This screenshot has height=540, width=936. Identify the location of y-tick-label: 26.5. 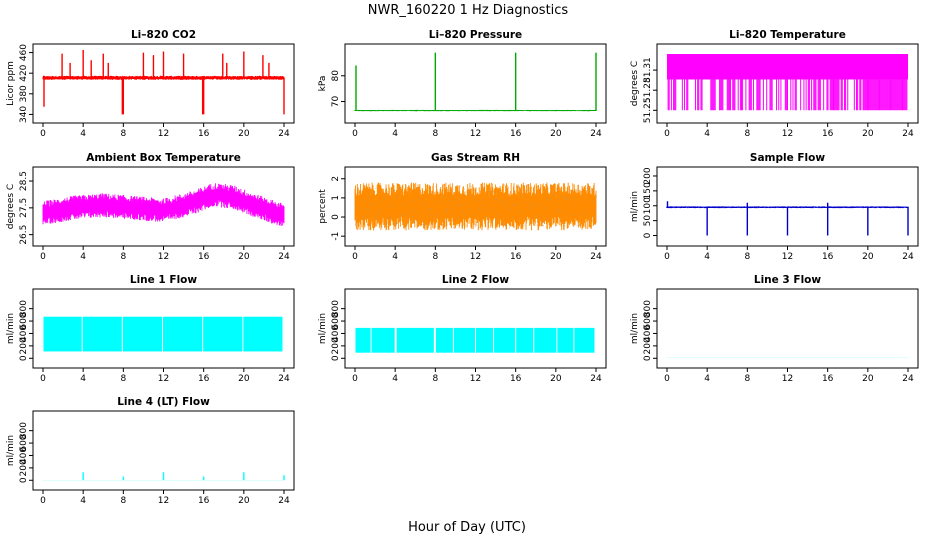
(24, 235).